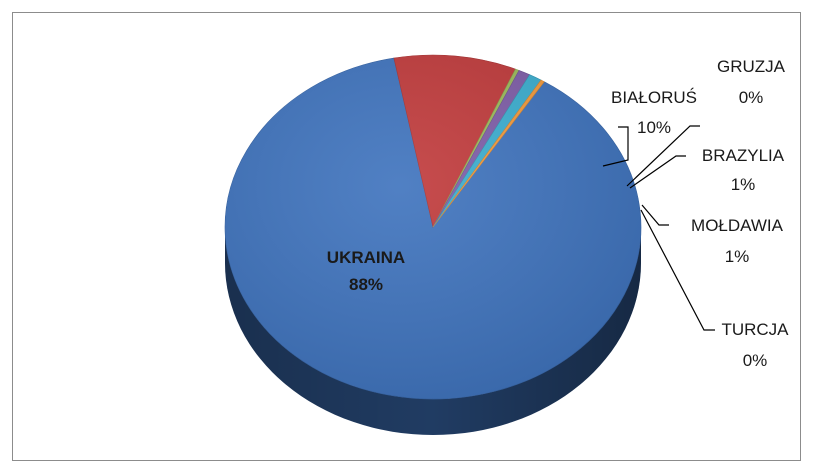  Describe the element at coordinates (677, 270) in the screenshot. I see `leader-line-turcja` at that location.